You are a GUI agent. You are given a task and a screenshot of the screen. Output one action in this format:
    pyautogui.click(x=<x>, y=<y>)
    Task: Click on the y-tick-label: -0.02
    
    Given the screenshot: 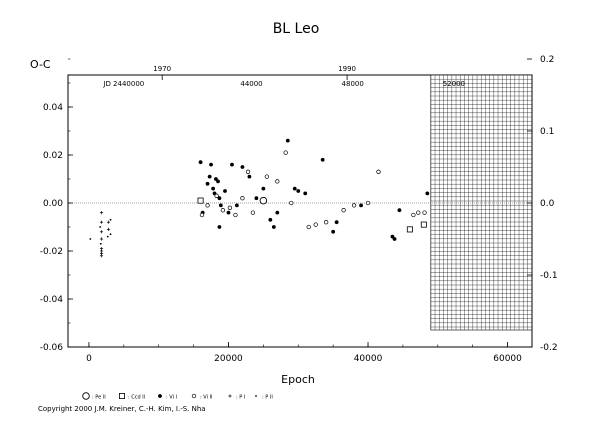 What is the action you would take?
    pyautogui.click(x=51, y=252)
    